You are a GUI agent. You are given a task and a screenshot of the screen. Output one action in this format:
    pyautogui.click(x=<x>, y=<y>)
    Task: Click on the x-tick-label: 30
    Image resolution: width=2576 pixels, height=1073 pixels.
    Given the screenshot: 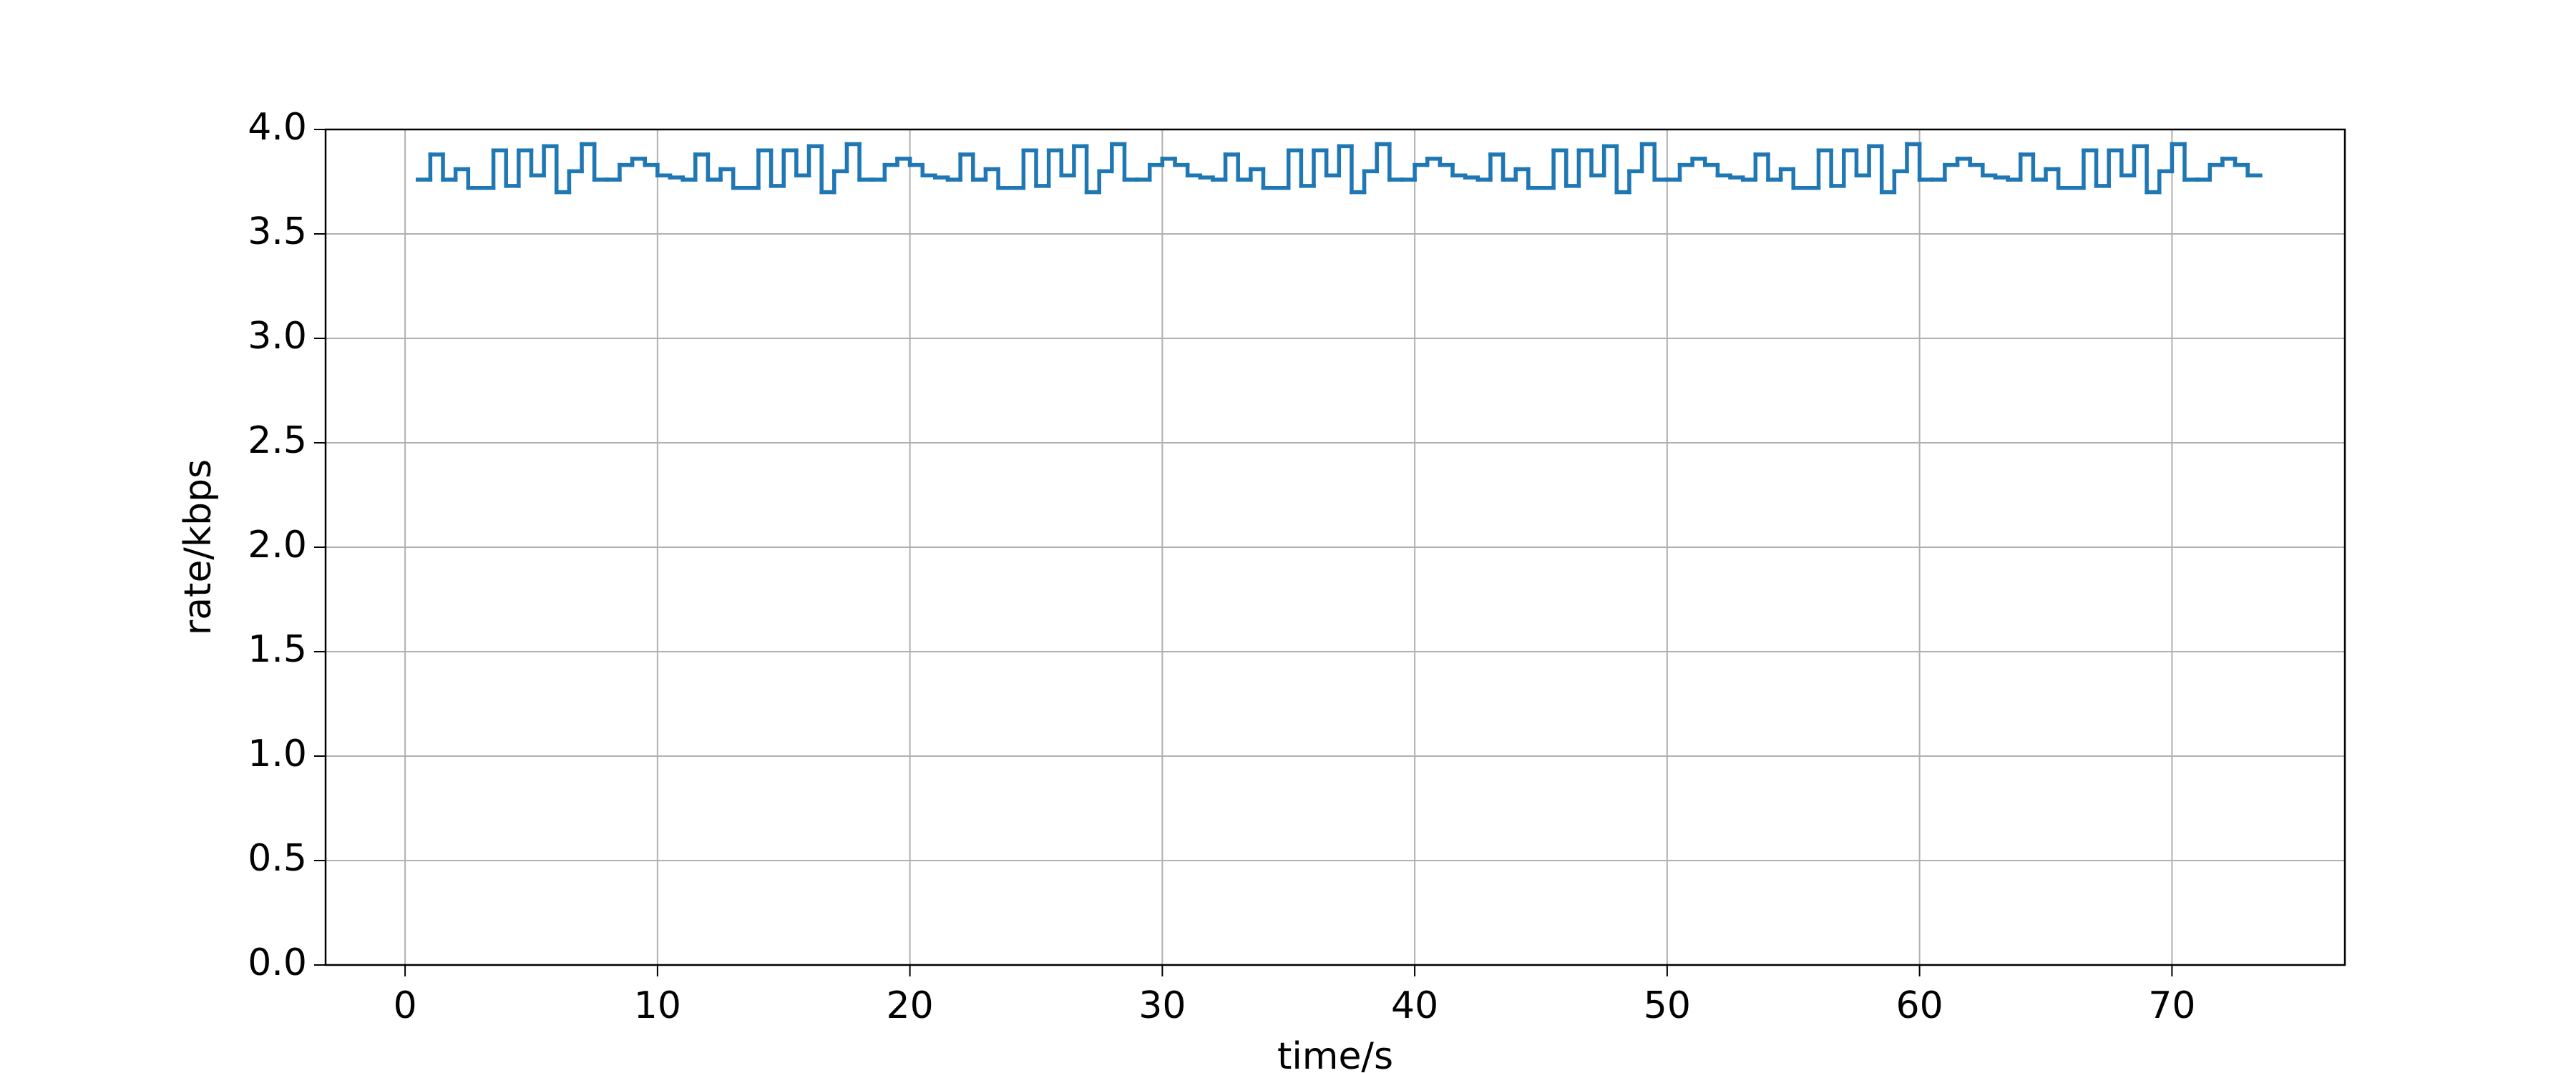 What is the action you would take?
    pyautogui.click(x=1162, y=1005)
    